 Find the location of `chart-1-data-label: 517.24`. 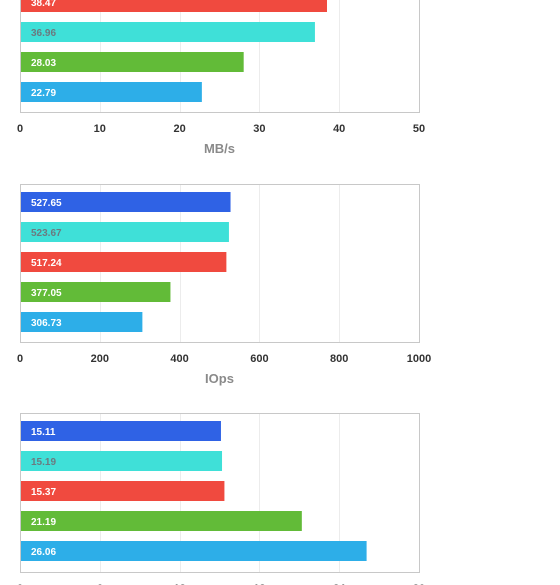

chart-1-data-label: 517.24 is located at coordinates (46, 263).